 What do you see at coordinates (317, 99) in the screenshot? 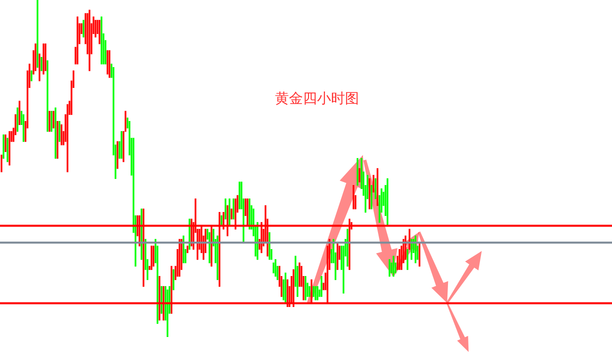
I see `text: 黄金四小时图` at bounding box center [317, 99].